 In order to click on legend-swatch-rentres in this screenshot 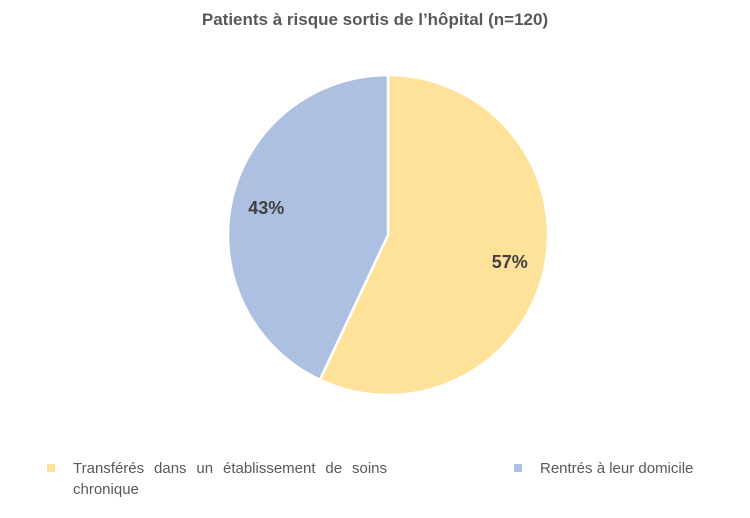, I will do `click(518, 468)`.